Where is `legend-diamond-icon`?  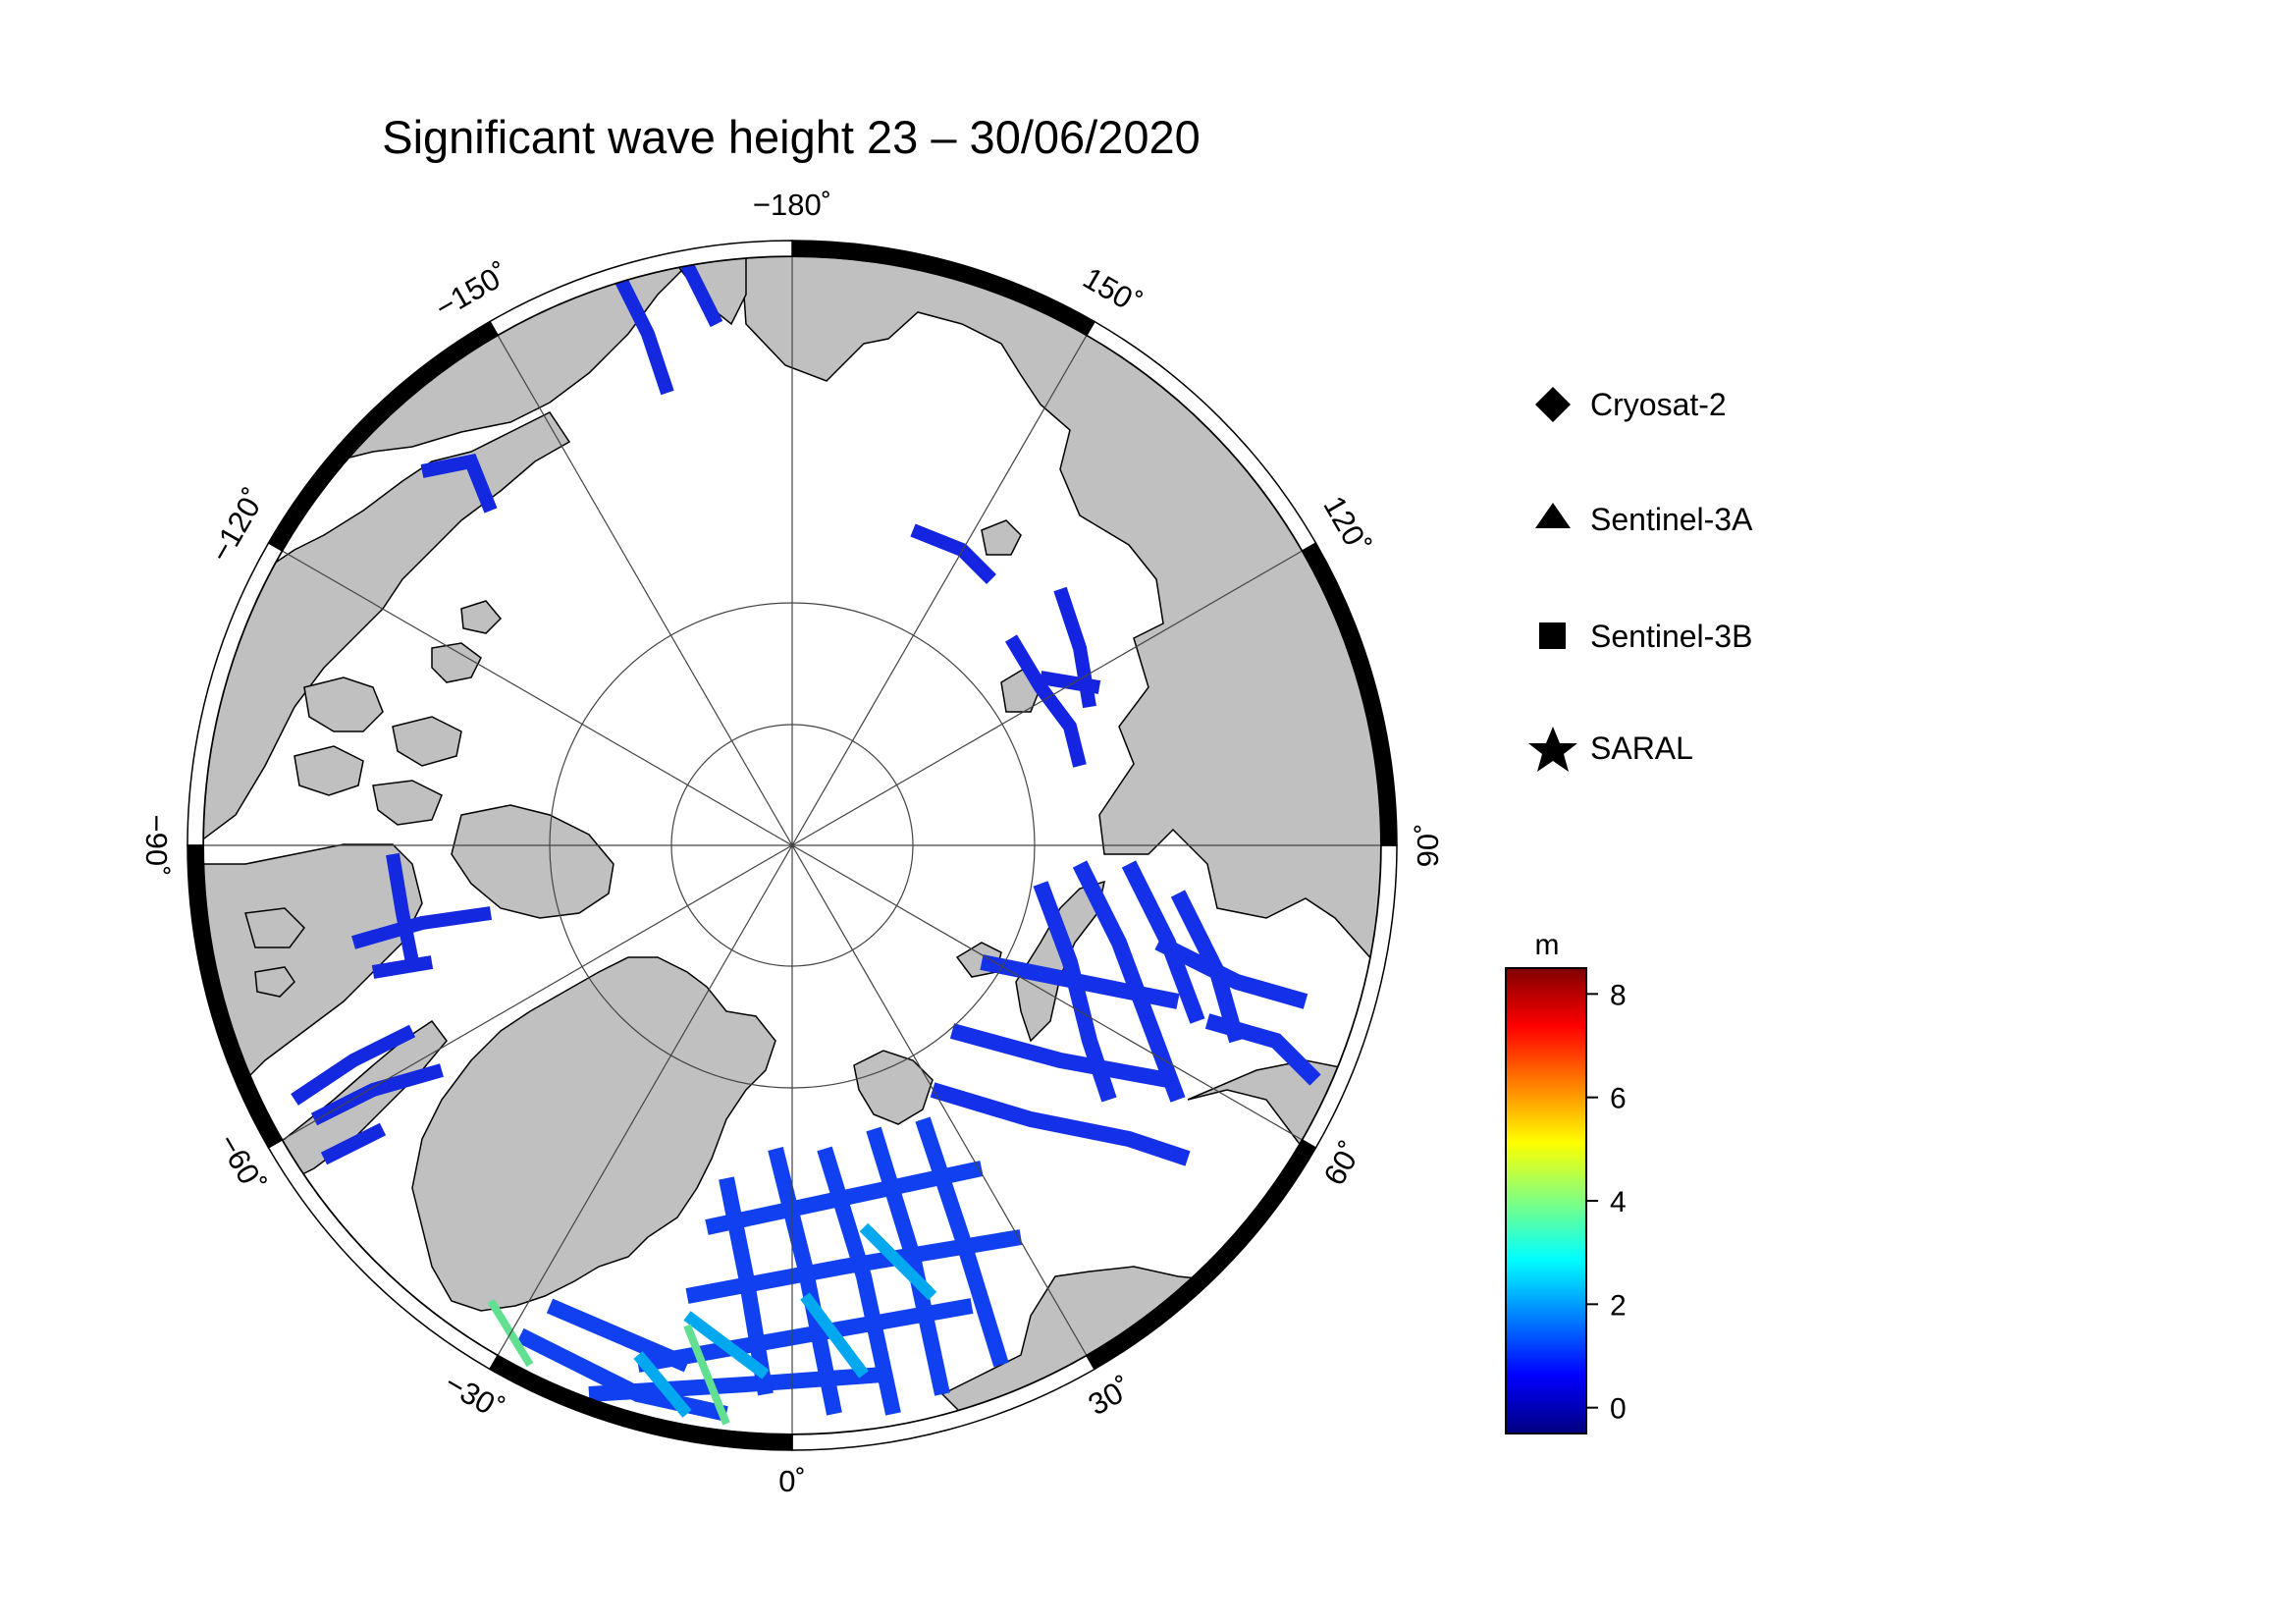
legend-diamond-icon is located at coordinates (1553, 405).